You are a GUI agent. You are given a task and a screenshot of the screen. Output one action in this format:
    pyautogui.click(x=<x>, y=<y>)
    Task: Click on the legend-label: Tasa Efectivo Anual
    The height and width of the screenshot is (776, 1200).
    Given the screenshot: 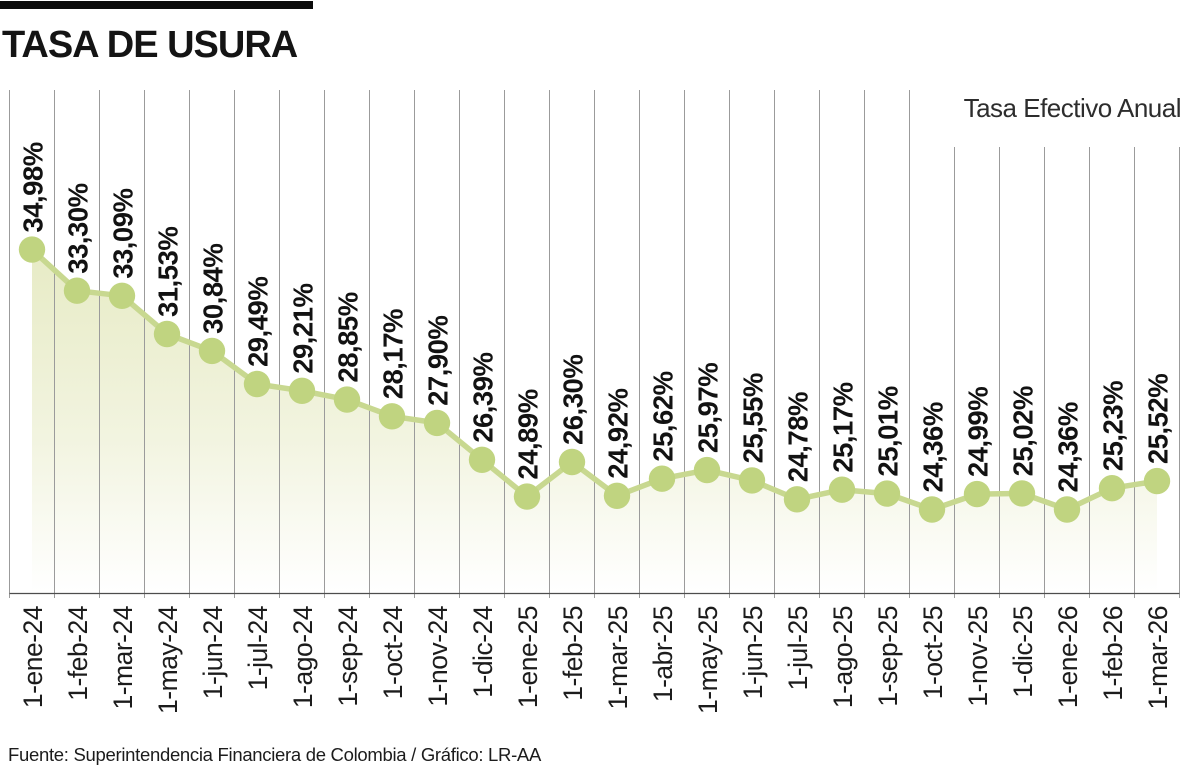 What is the action you would take?
    pyautogui.click(x=1072, y=108)
    